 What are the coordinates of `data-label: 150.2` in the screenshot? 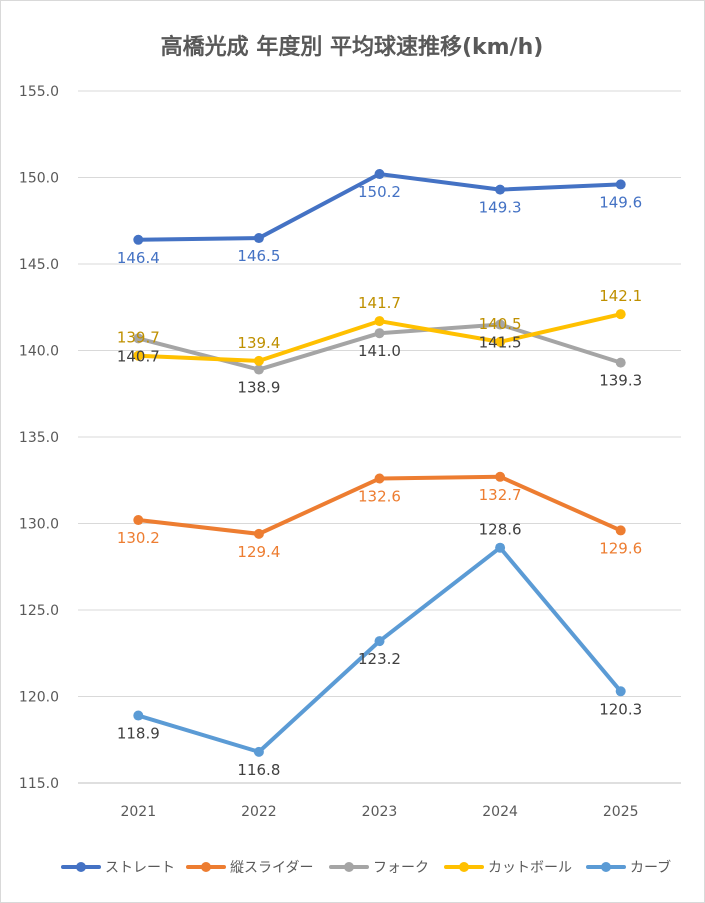 It's located at (379, 192).